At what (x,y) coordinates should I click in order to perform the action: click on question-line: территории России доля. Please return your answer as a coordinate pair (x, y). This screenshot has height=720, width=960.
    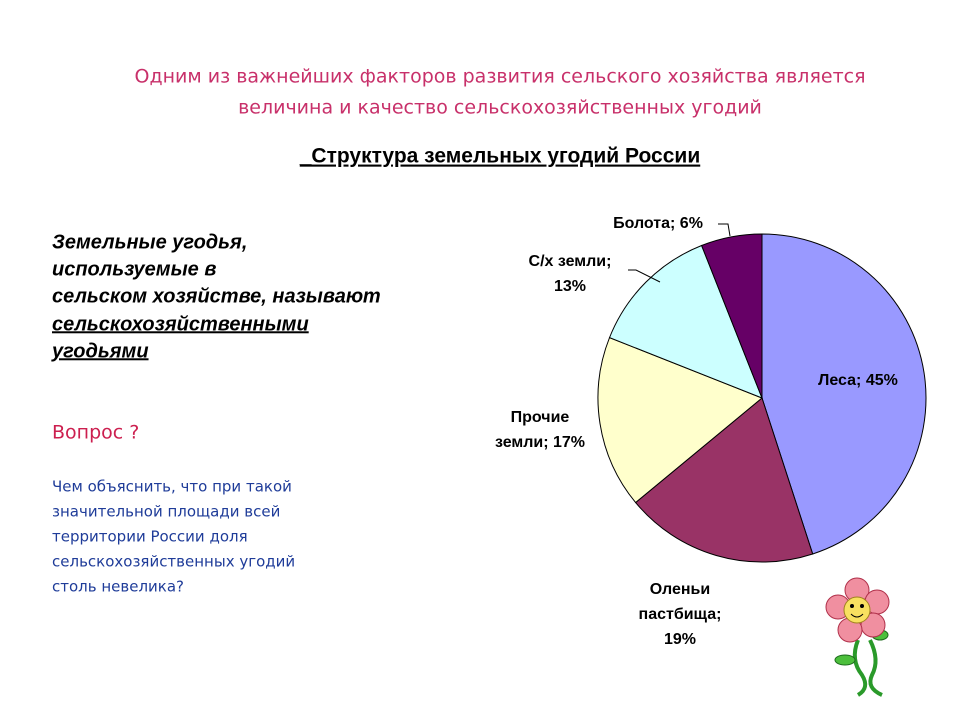
    Looking at the image, I should click on (150, 537).